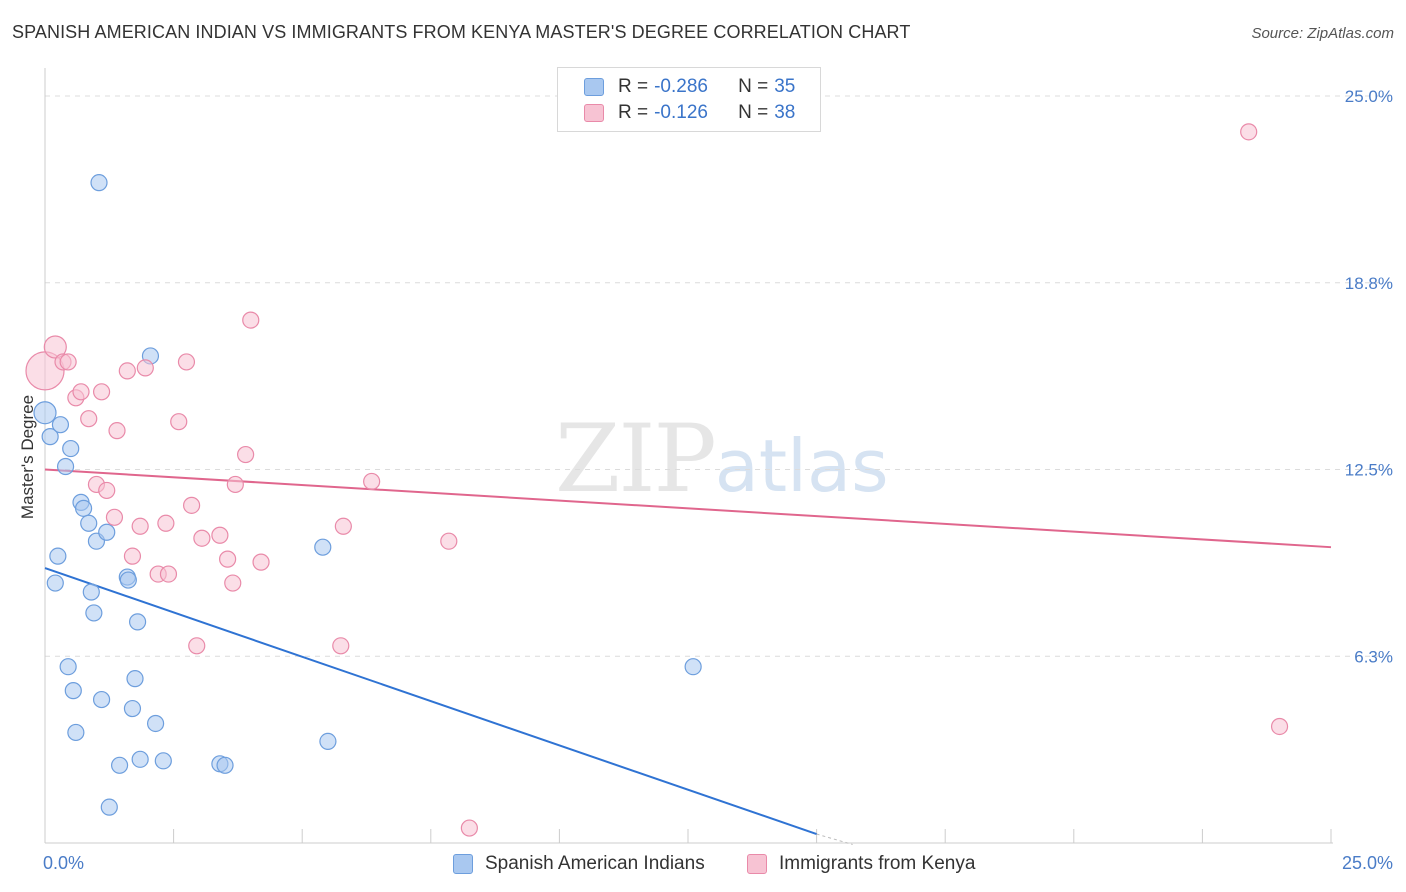 This screenshot has height=892, width=1406. What do you see at coordinates (1369, 96) in the screenshot?
I see `y-tick-label: 25.0%` at bounding box center [1369, 96].